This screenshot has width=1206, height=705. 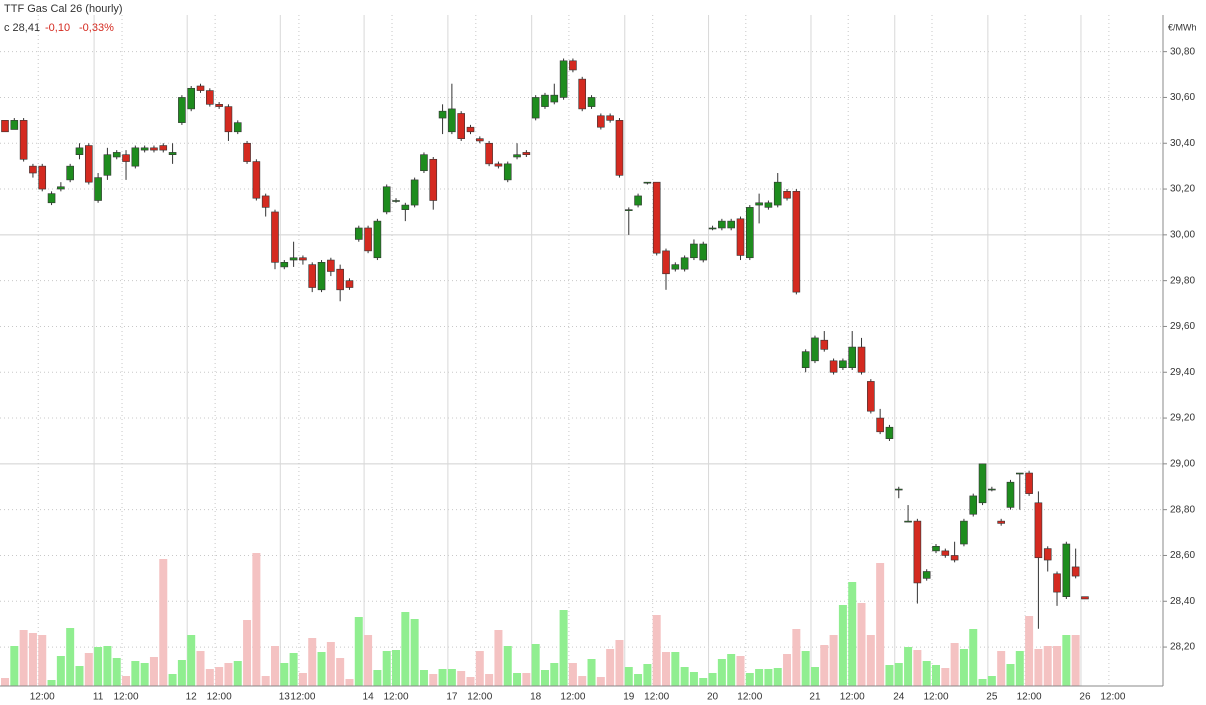 I want to click on y-tick-label: 29,40, so click(x=1182, y=372).